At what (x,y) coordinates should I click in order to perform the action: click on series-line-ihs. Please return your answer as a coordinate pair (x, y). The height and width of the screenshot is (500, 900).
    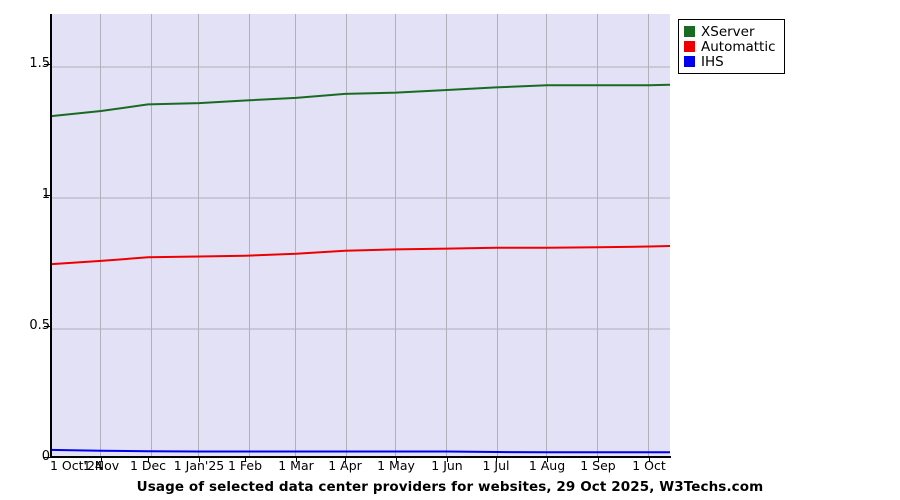
    Looking at the image, I should click on (360, 451).